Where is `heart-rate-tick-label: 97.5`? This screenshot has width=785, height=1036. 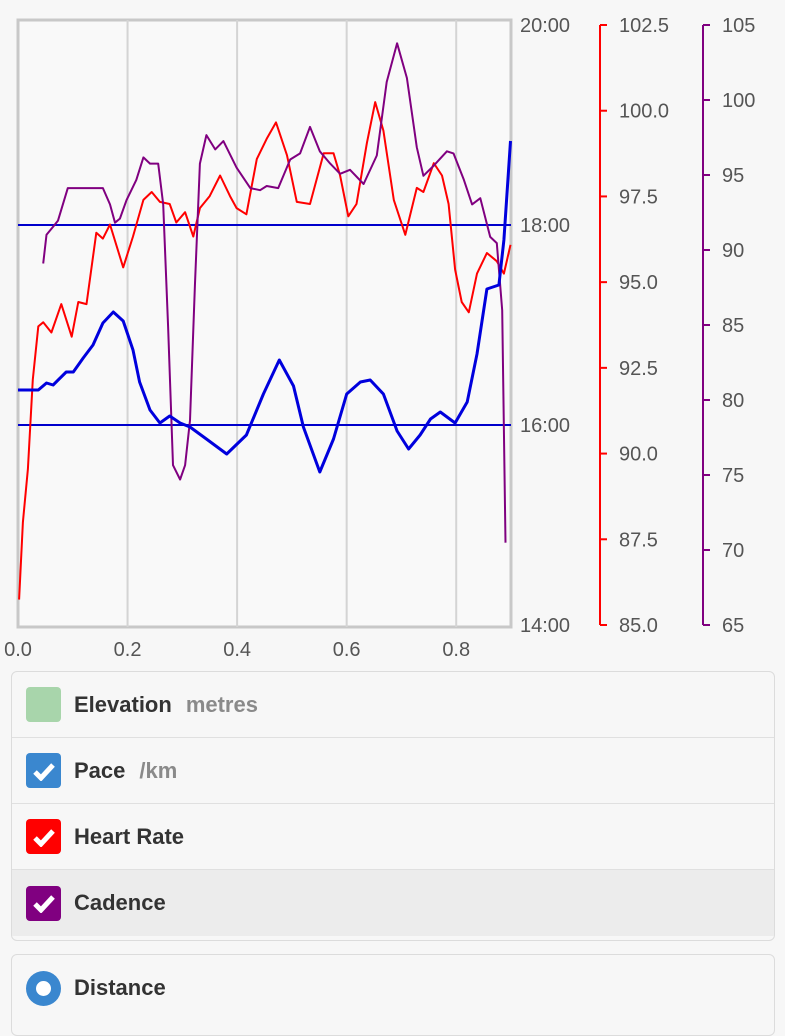 heart-rate-tick-label: 97.5 is located at coordinates (638, 197).